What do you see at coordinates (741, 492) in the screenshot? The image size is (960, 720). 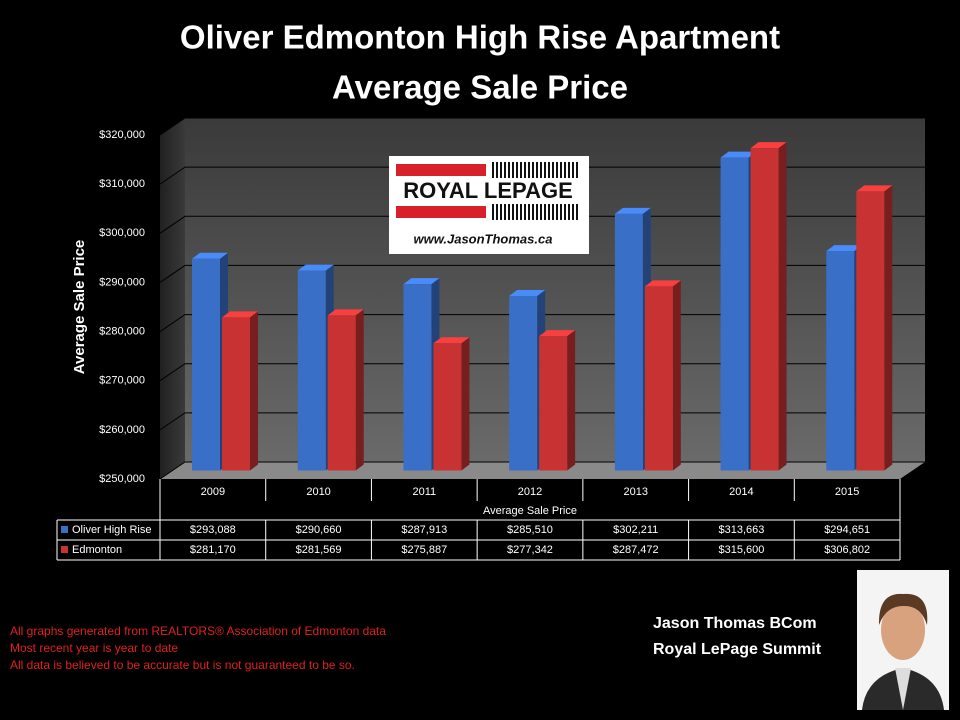 I see `x-tick-label: 2014` at bounding box center [741, 492].